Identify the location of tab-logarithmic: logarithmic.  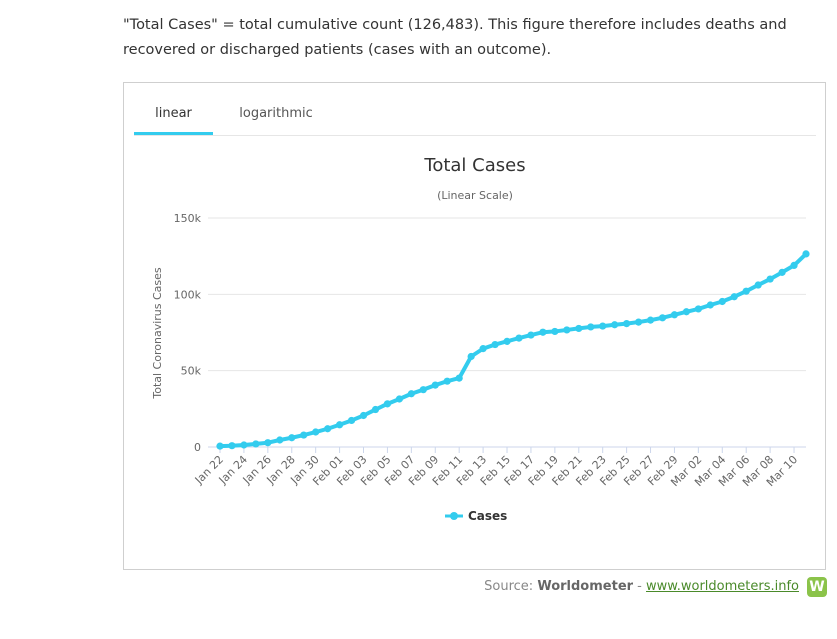
(276, 113).